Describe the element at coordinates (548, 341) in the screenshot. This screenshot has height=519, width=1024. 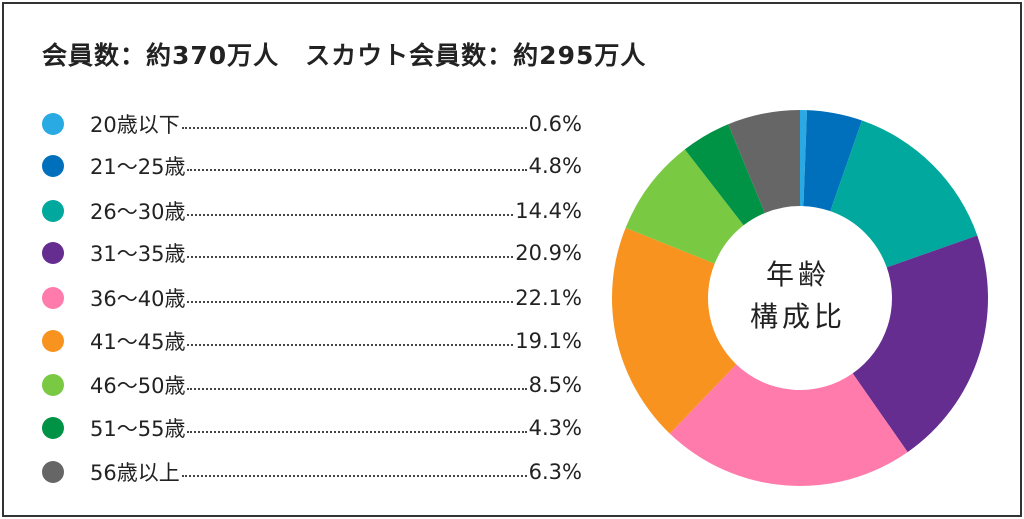
I see `legend-value: 19.1%` at that location.